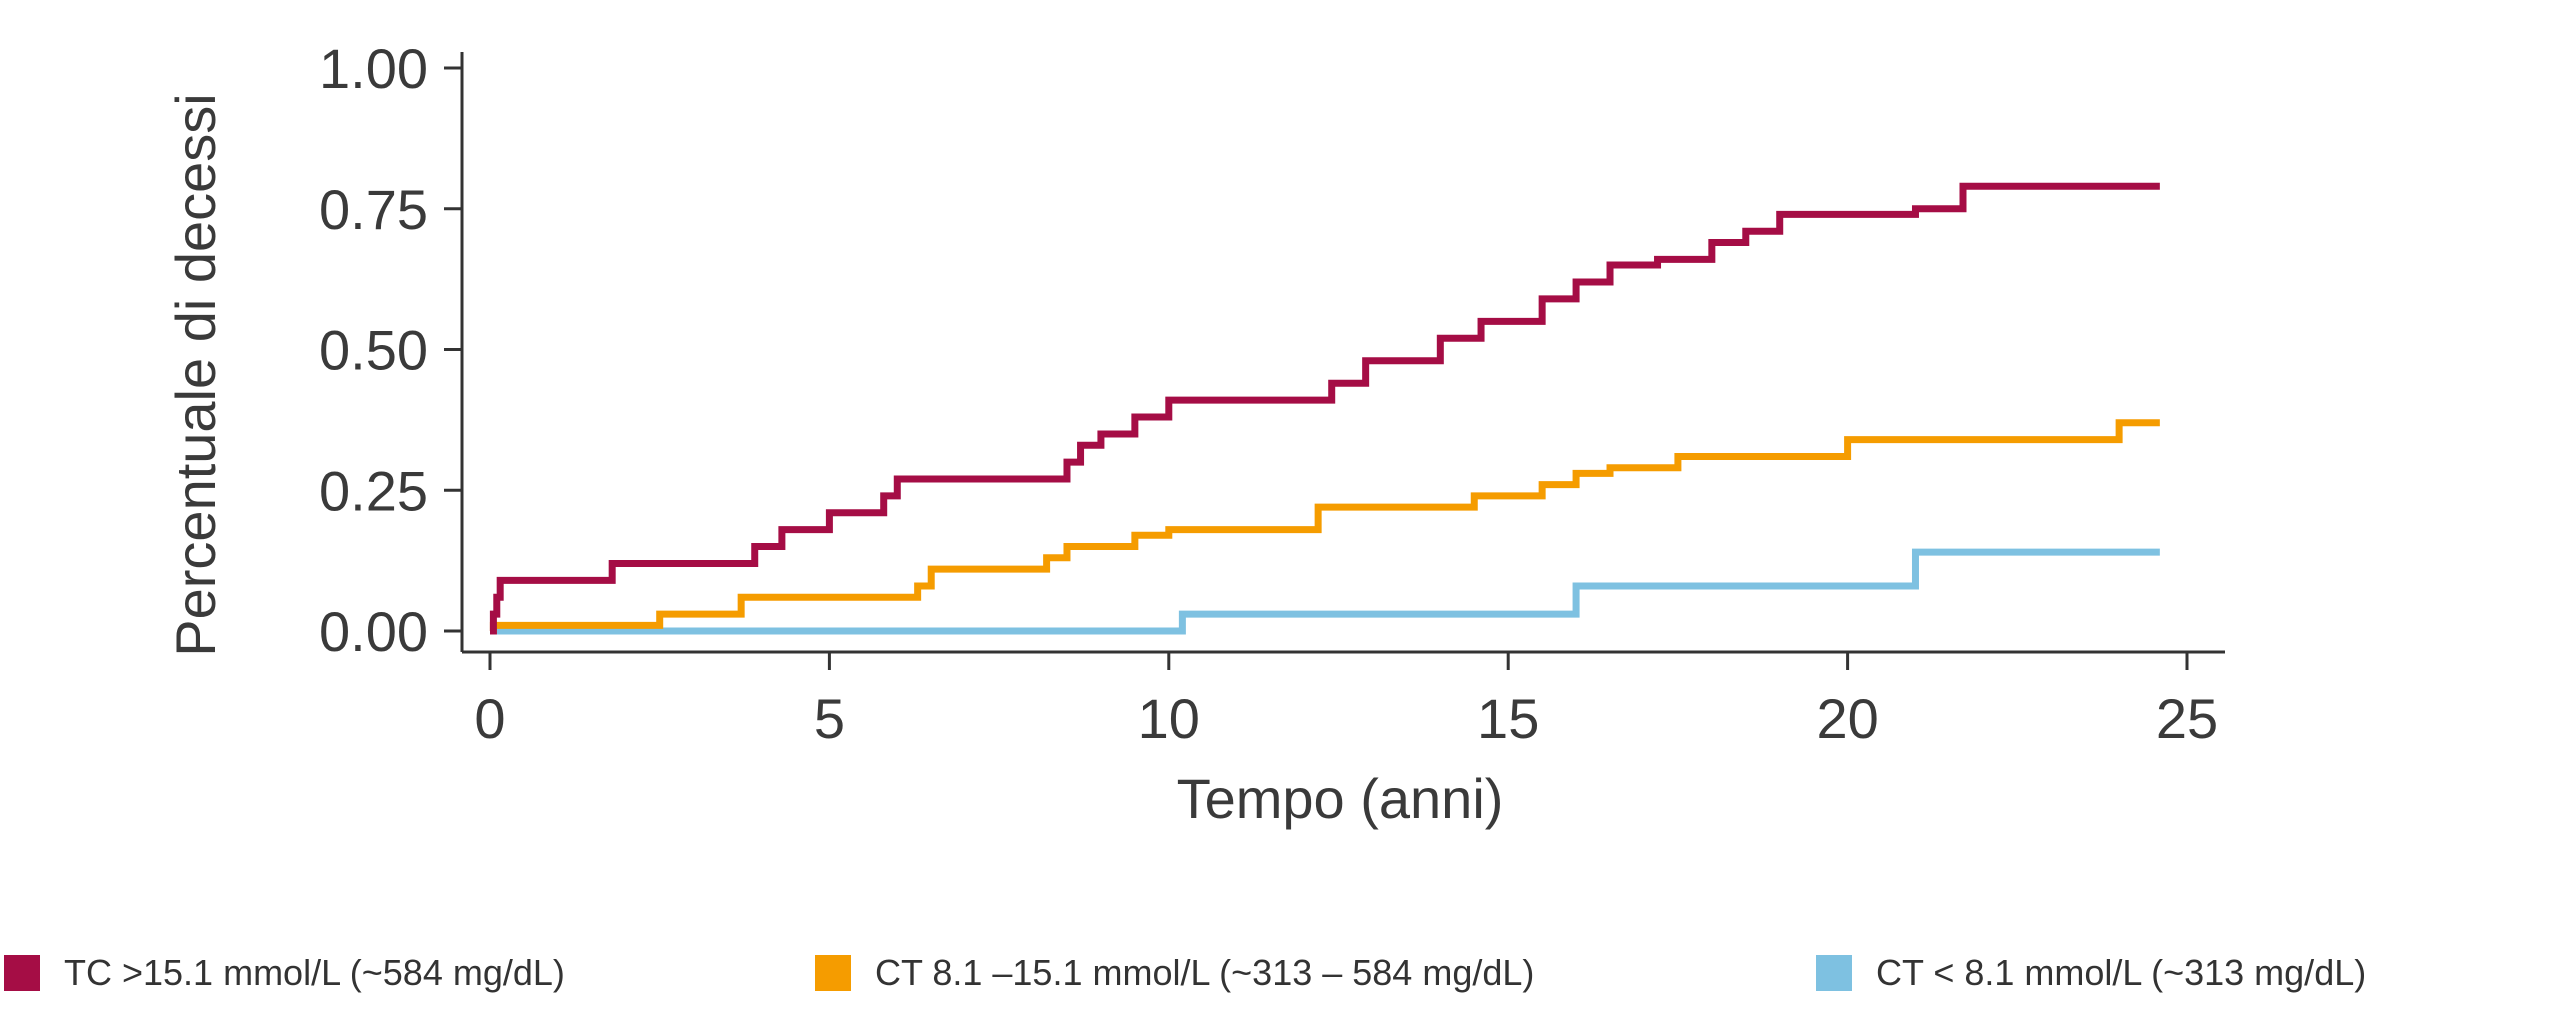 The image size is (2560, 1036). I want to click on y-axis: 0.00 0.25 0.50 0.75 1.00, so click(391, 350).